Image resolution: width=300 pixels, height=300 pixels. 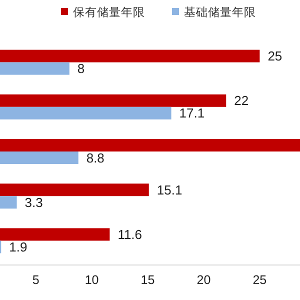 What do you see at coordinates (203, 280) in the screenshot?
I see `x-tick-label: 20` at bounding box center [203, 280].